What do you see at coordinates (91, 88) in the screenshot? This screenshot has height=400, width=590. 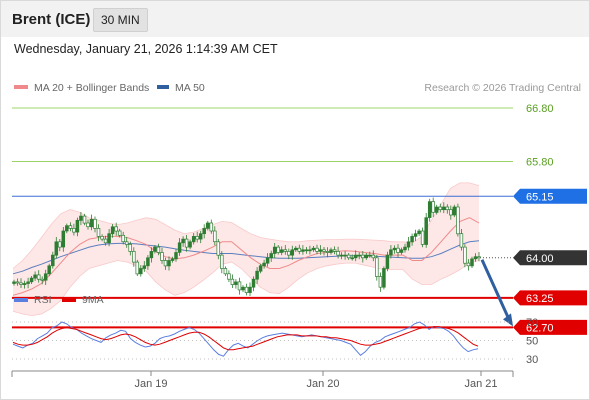 I see `legend-ma20-bb: MA 20 + Bollinger Bands` at bounding box center [91, 88].